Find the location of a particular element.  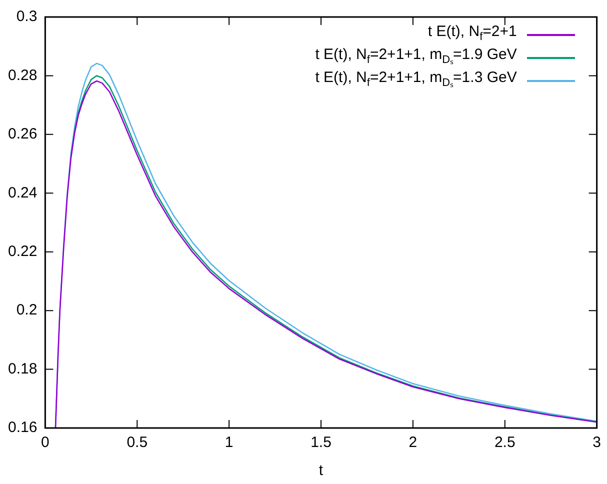

y-tick-label: 0.16 is located at coordinates (23, 427).